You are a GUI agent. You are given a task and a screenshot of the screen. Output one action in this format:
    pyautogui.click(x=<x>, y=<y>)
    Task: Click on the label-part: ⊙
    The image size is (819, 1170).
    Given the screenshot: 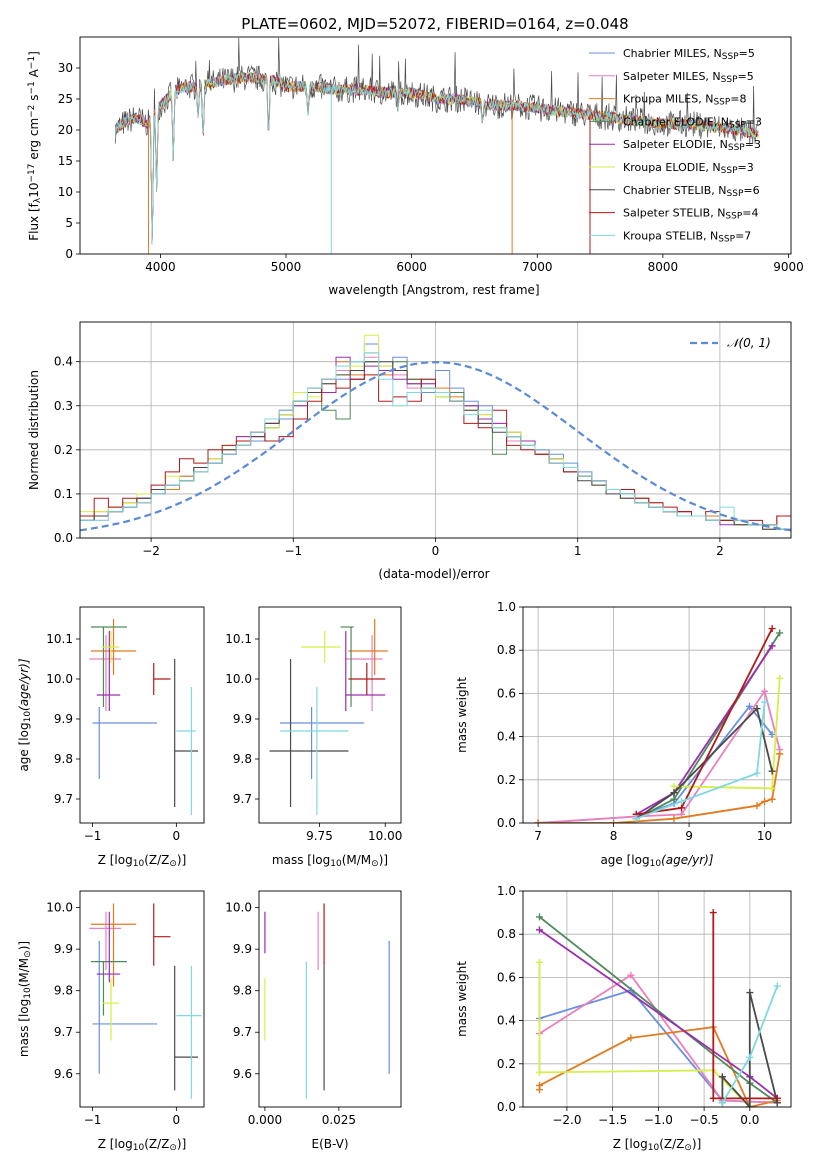 What is the action you would take?
    pyautogui.click(x=688, y=1148)
    